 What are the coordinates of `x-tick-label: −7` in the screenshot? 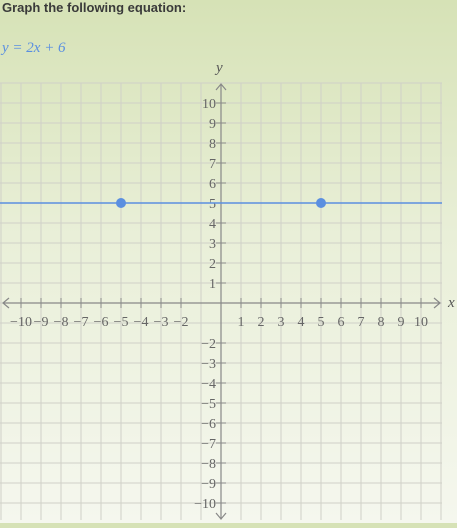 It's located at (81, 322).